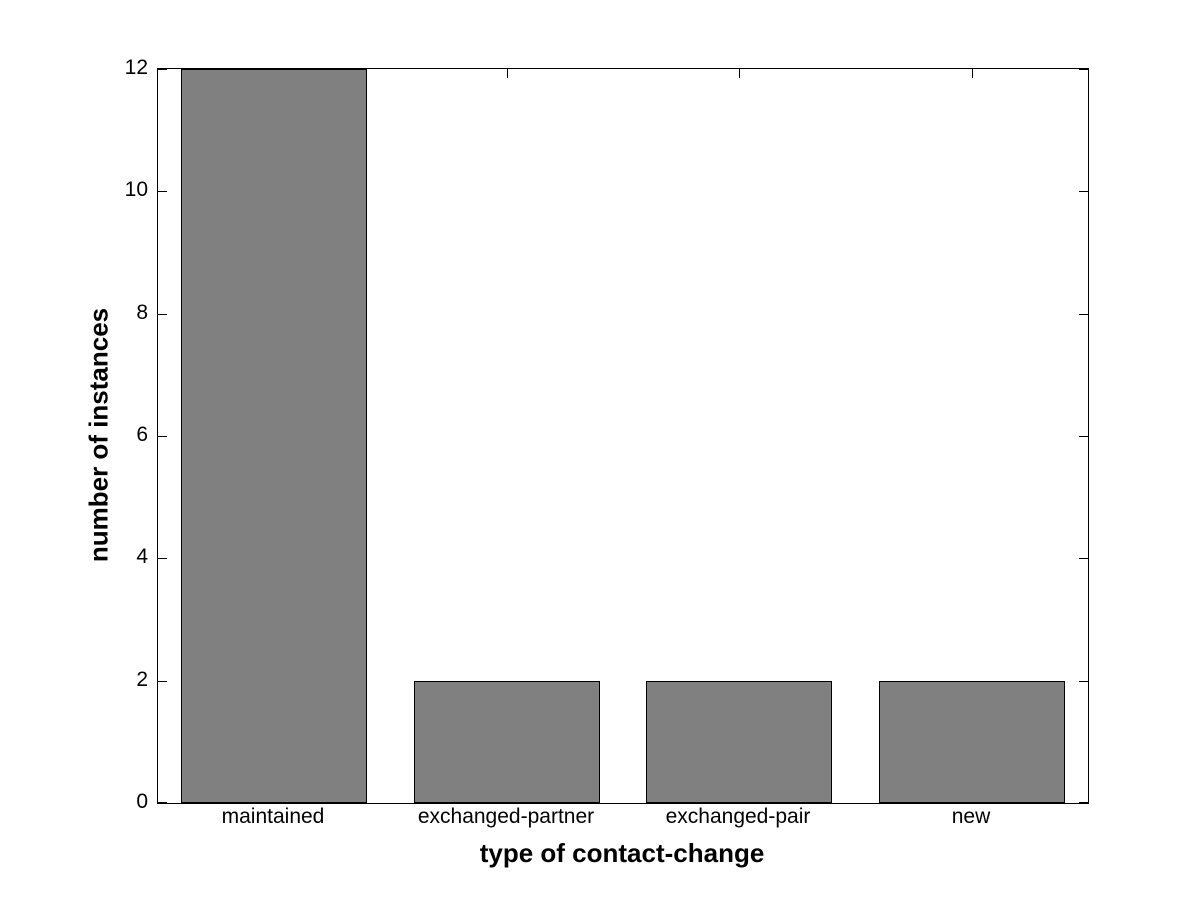  I want to click on x-tick-label: new, so click(971, 816).